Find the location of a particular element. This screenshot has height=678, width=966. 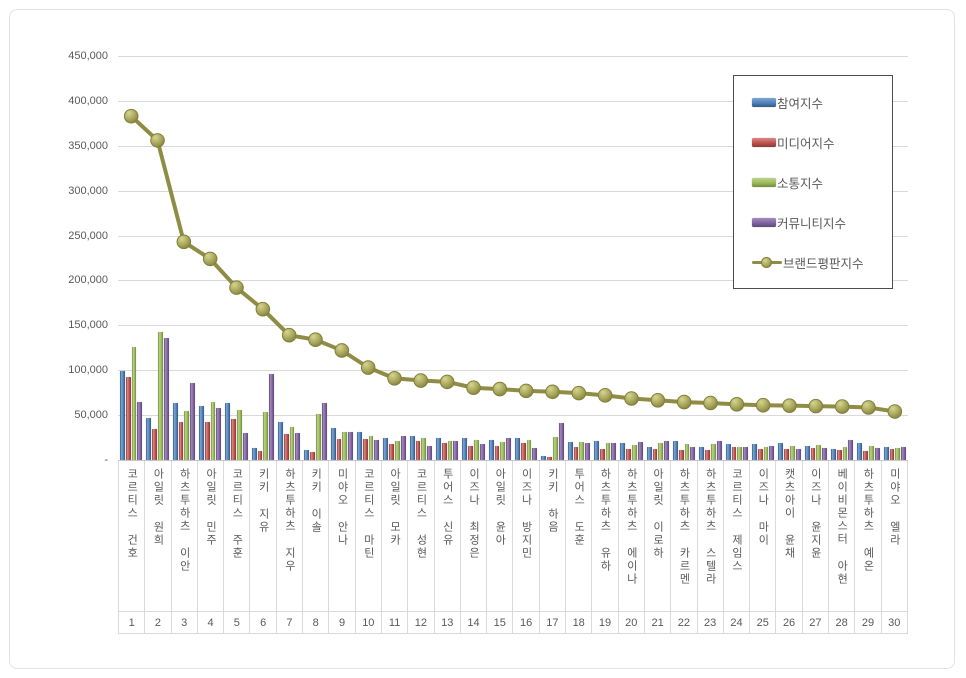

legend-line-swatch-icon is located at coordinates (767, 262).